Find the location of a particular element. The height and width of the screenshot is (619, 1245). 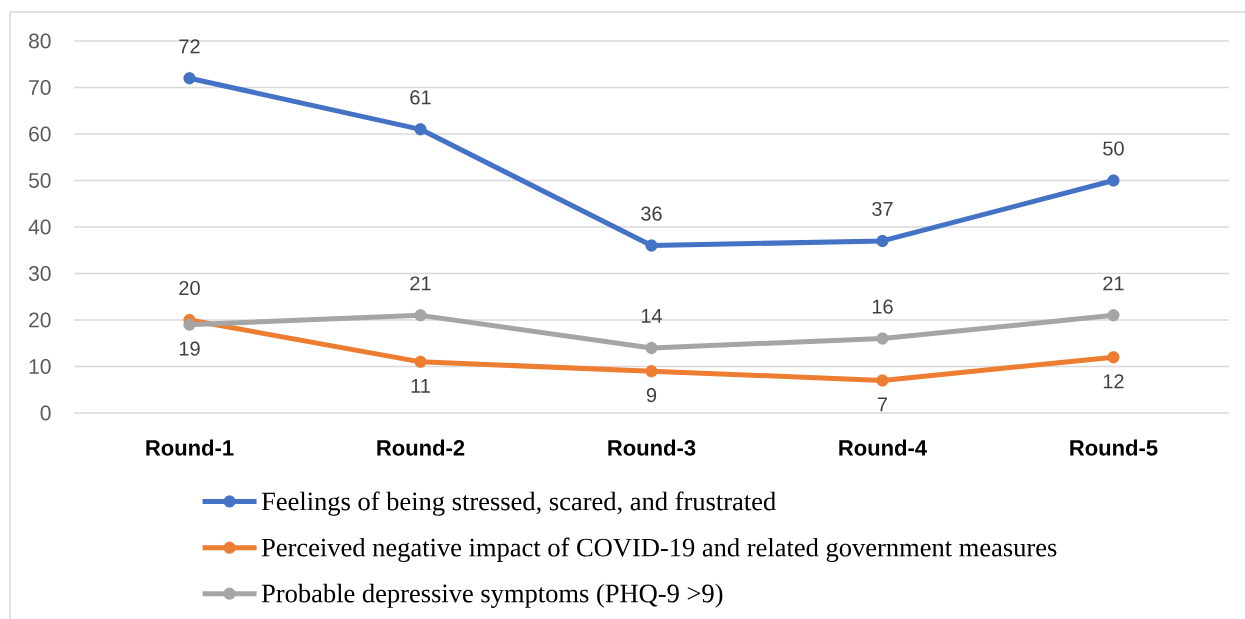

data-label: 14 is located at coordinates (652, 316).